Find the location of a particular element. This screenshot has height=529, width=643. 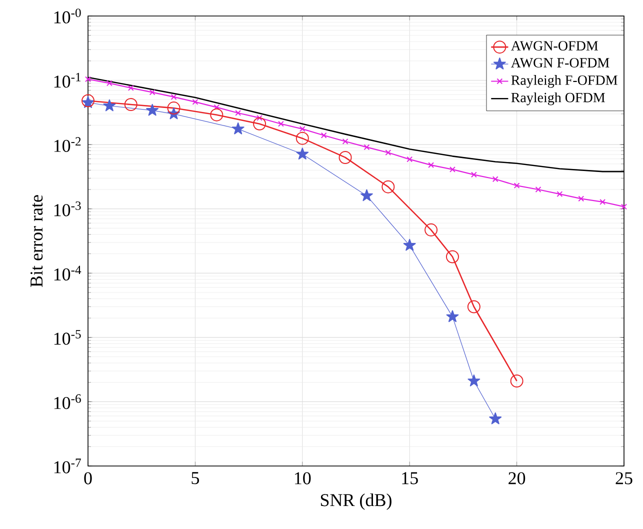

legend-label: AWGN-OFDM is located at coordinates (554, 46).